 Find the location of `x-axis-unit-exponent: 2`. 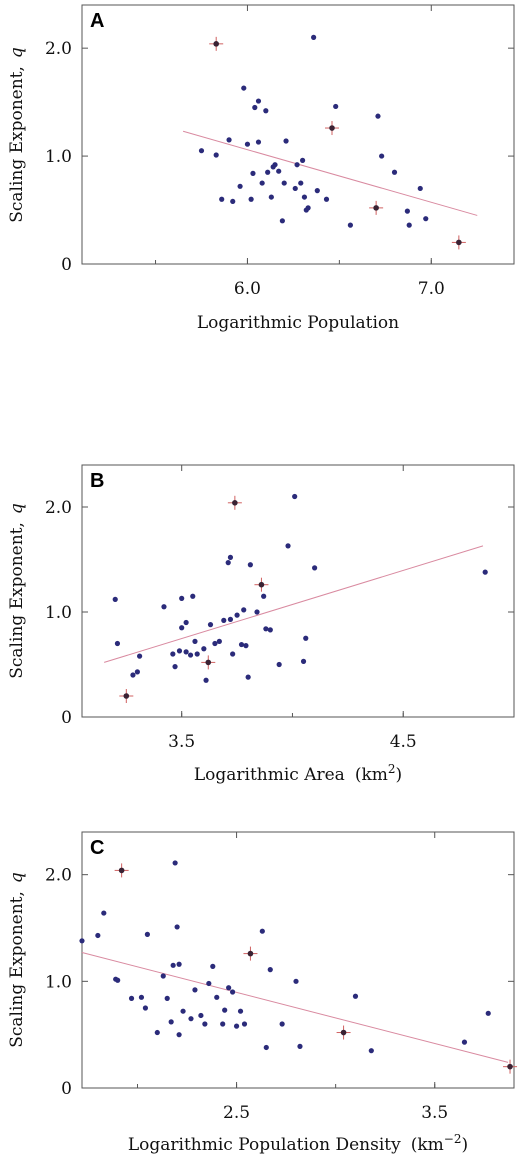

x-axis-unit-exponent: 2 is located at coordinates (392, 769).